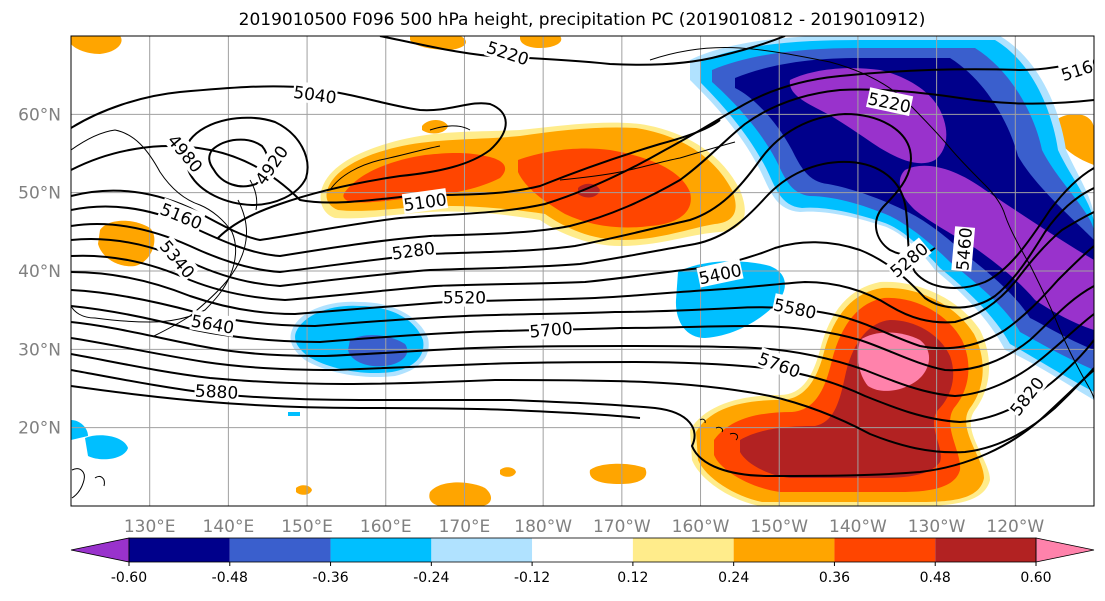 This screenshot has width=1105, height=601. What do you see at coordinates (647, 161) in the screenshot?
I see `coast-aleutian` at bounding box center [647, 161].